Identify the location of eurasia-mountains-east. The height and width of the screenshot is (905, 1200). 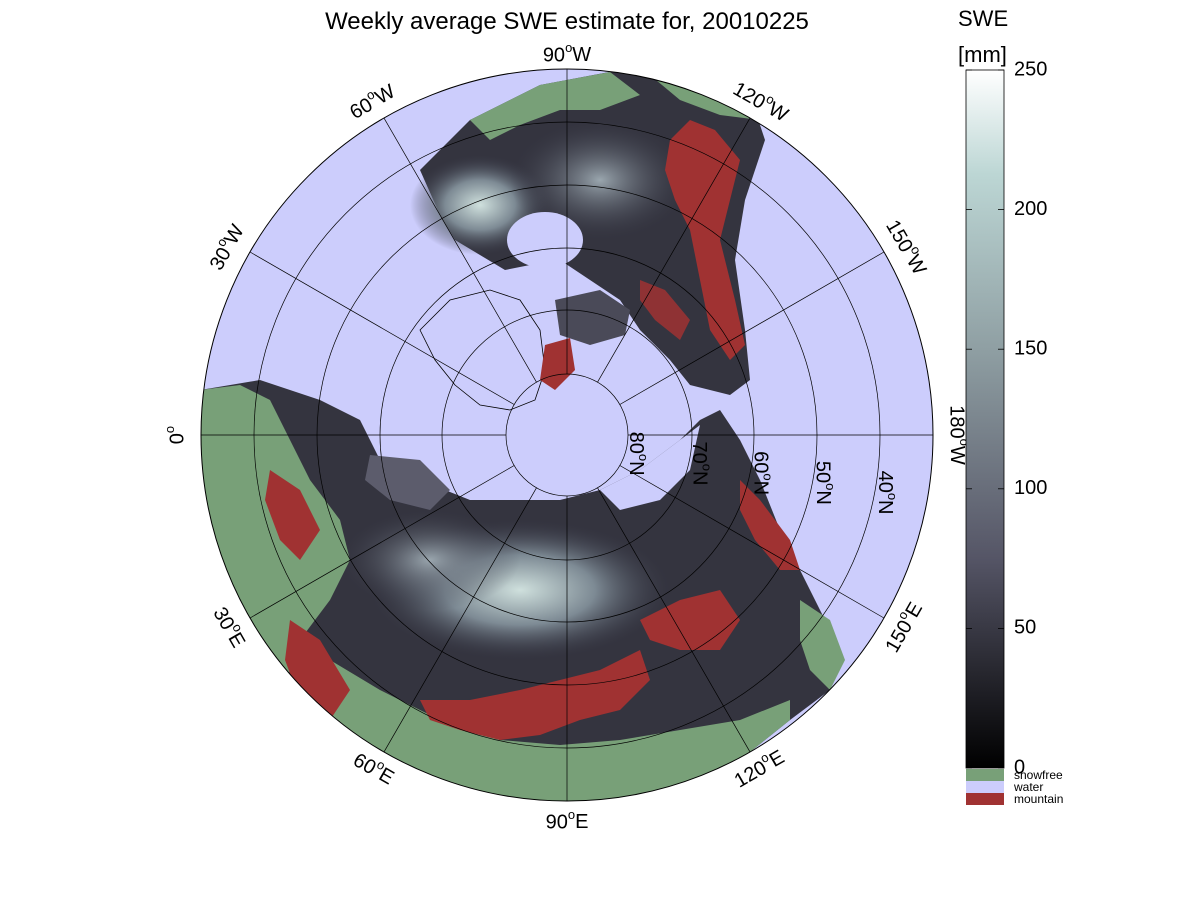
(690, 620).